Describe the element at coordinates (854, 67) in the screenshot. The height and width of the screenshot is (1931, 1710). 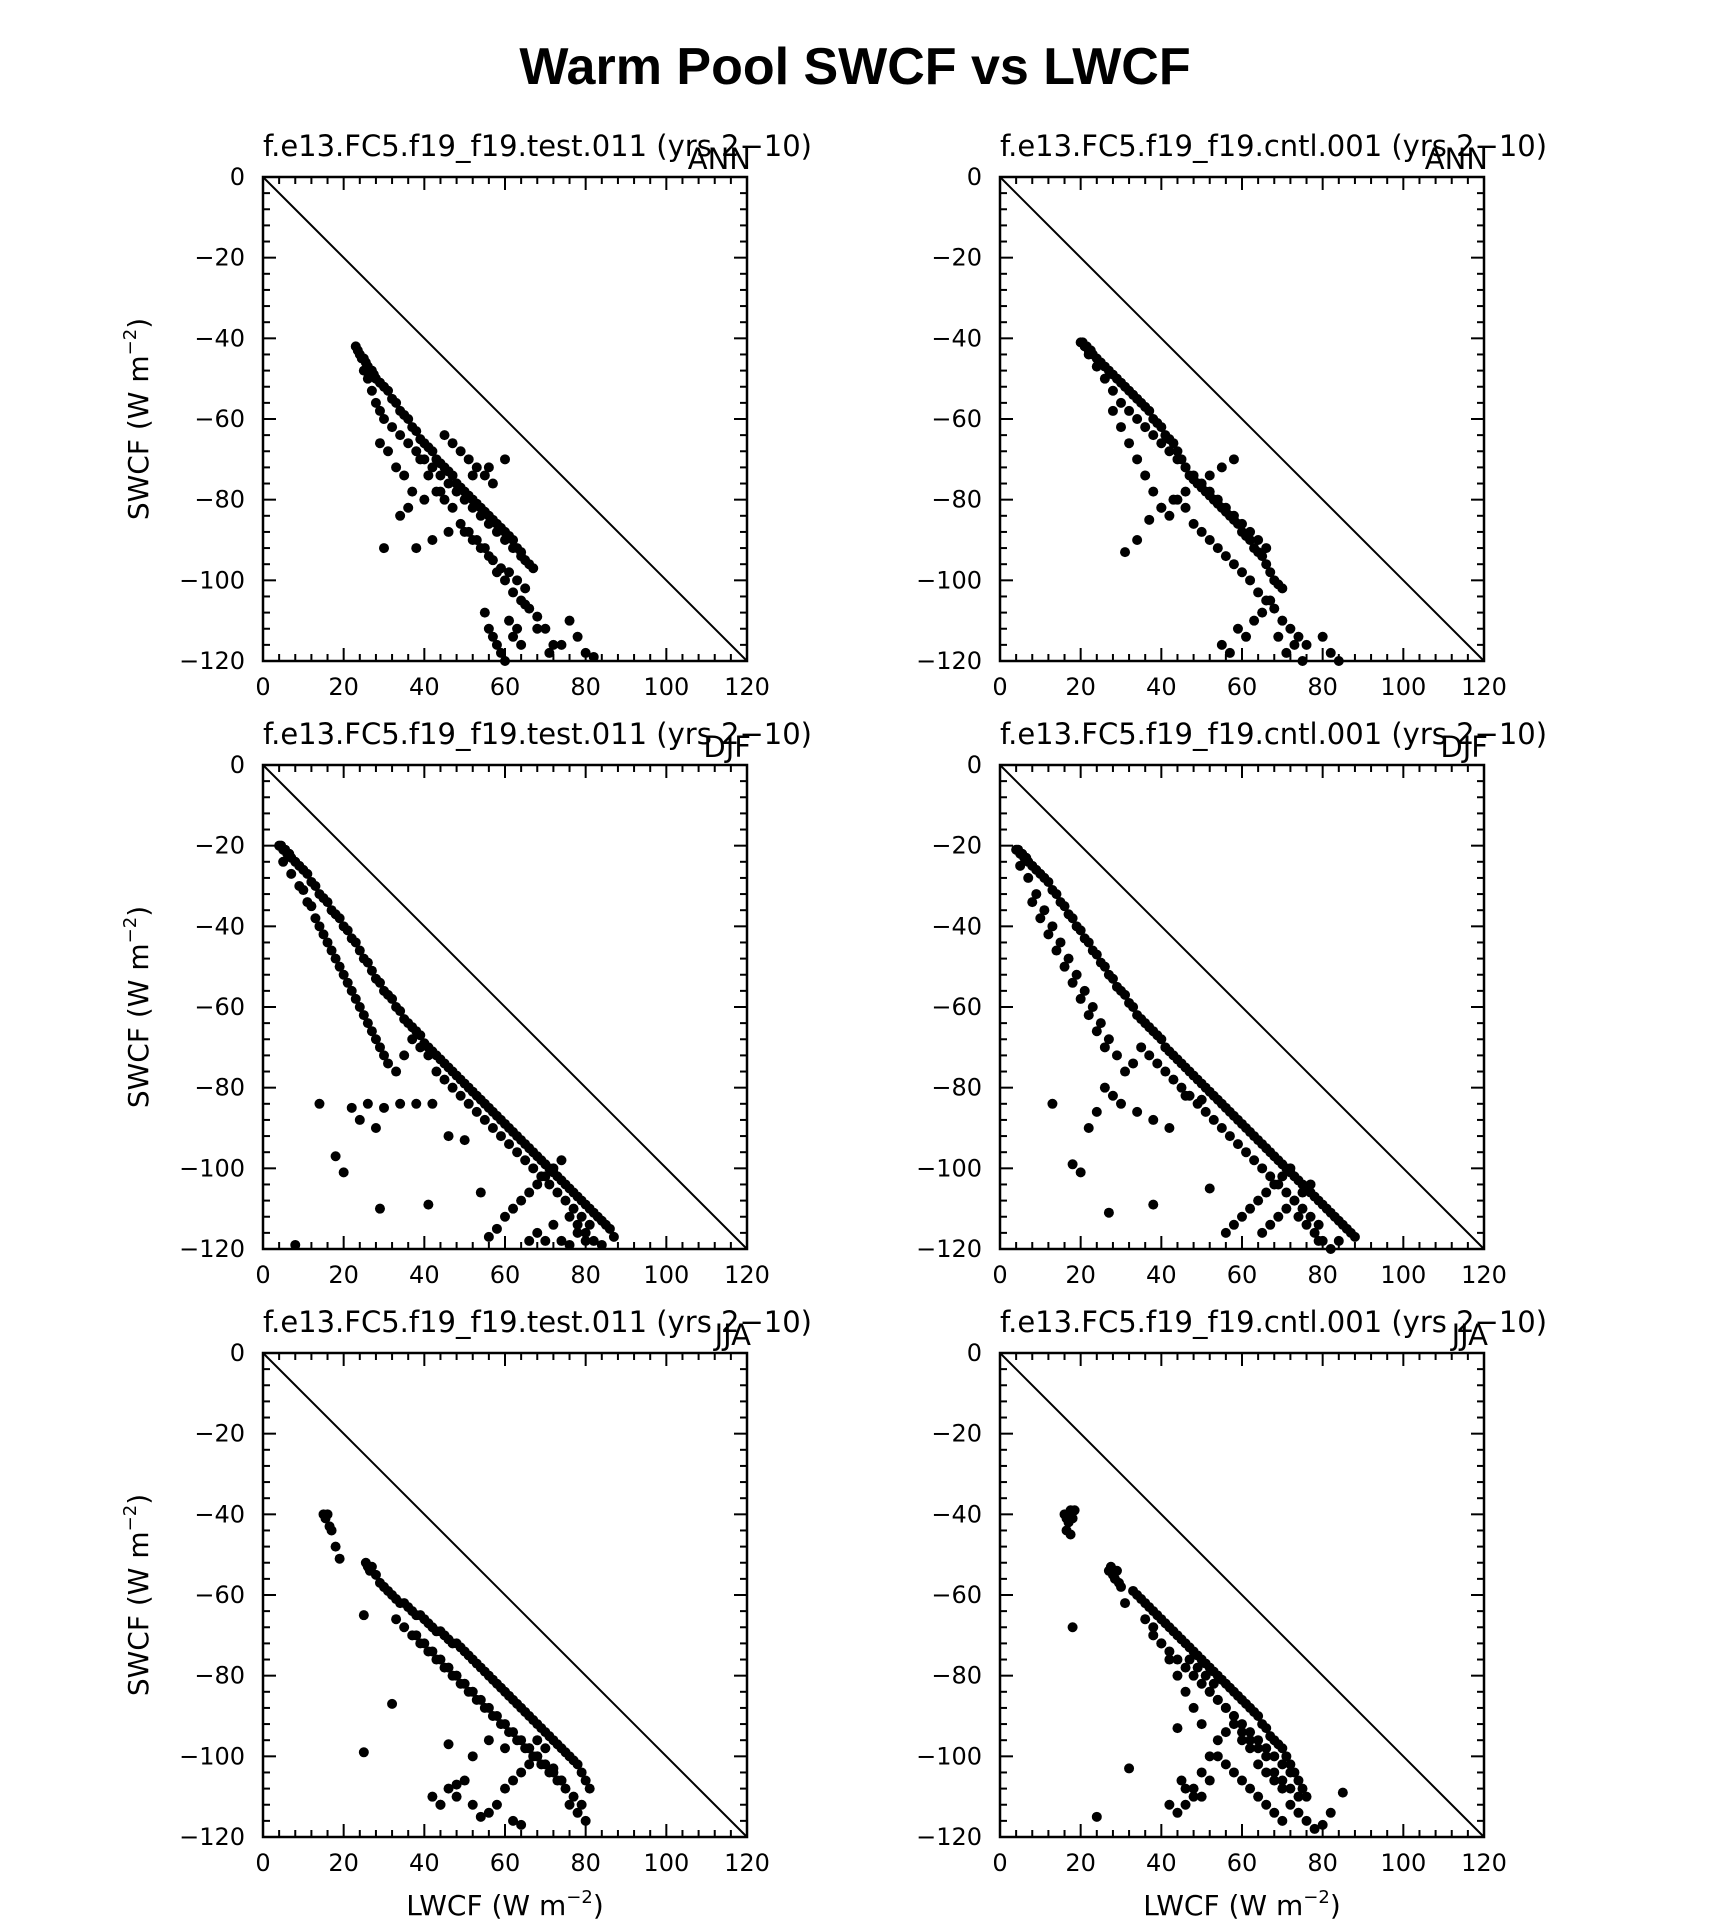
I see `figure-title: Warm Pool SWCF vs LWCF` at that location.